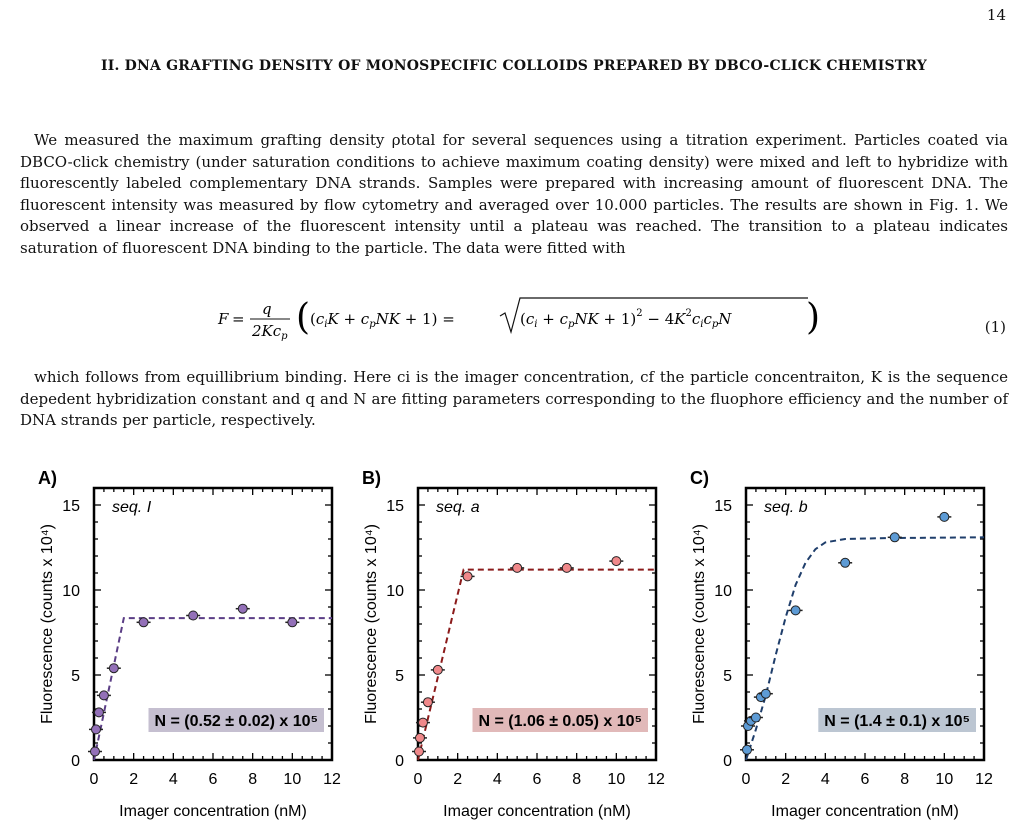  Describe the element at coordinates (699, 478) in the screenshot. I see `panel-label: C)` at that location.